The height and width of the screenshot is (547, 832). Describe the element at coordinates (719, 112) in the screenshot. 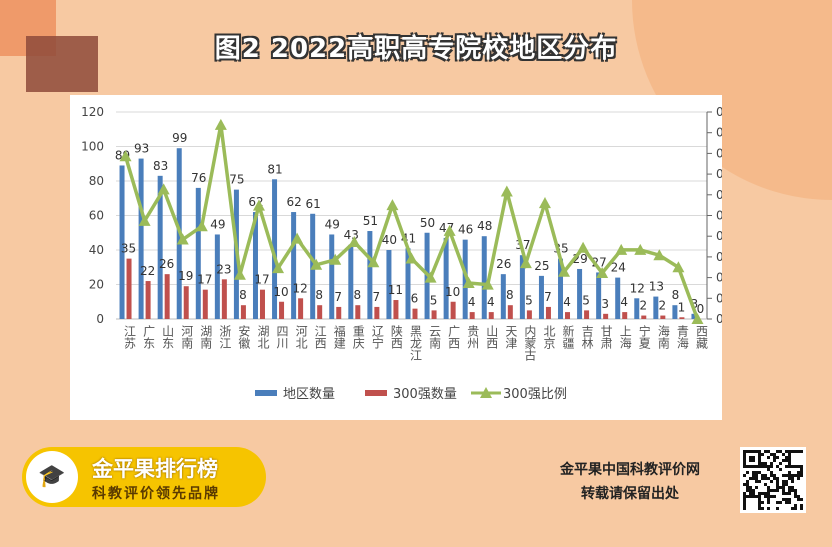

I see `y-tick-right: 0.5` at that location.